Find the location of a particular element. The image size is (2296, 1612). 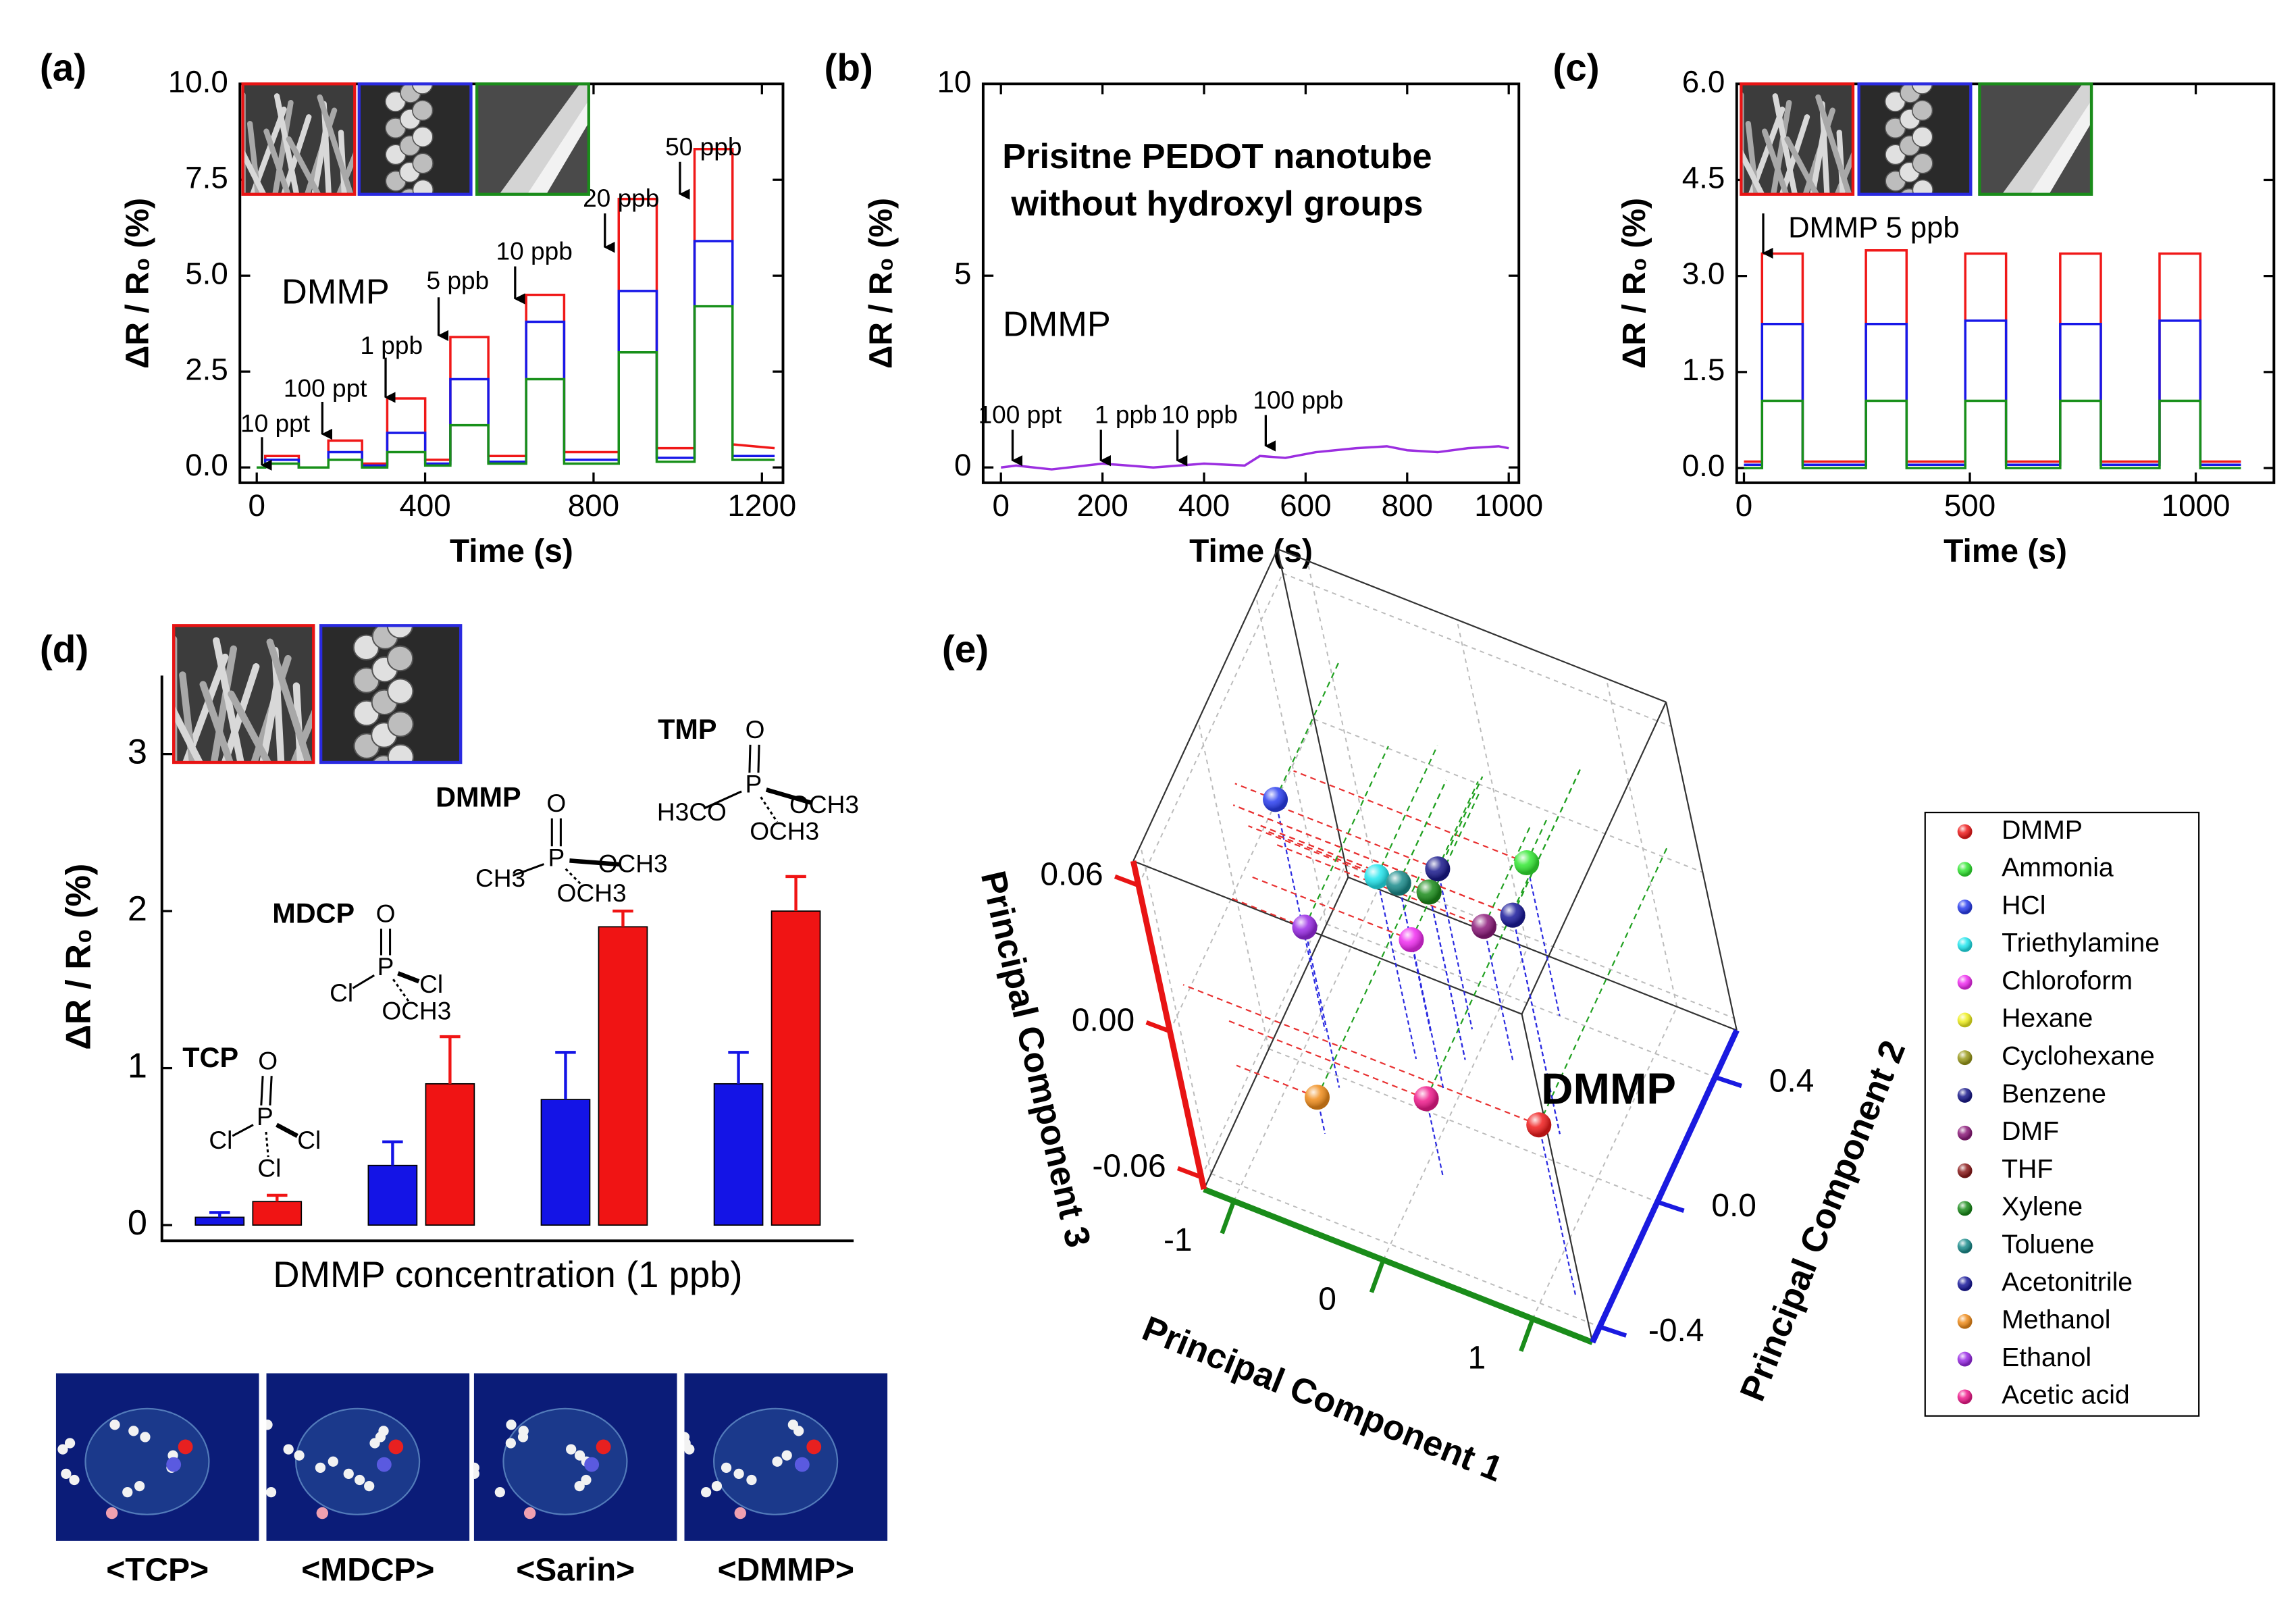

error-bar is located at coordinates (219, 1215).